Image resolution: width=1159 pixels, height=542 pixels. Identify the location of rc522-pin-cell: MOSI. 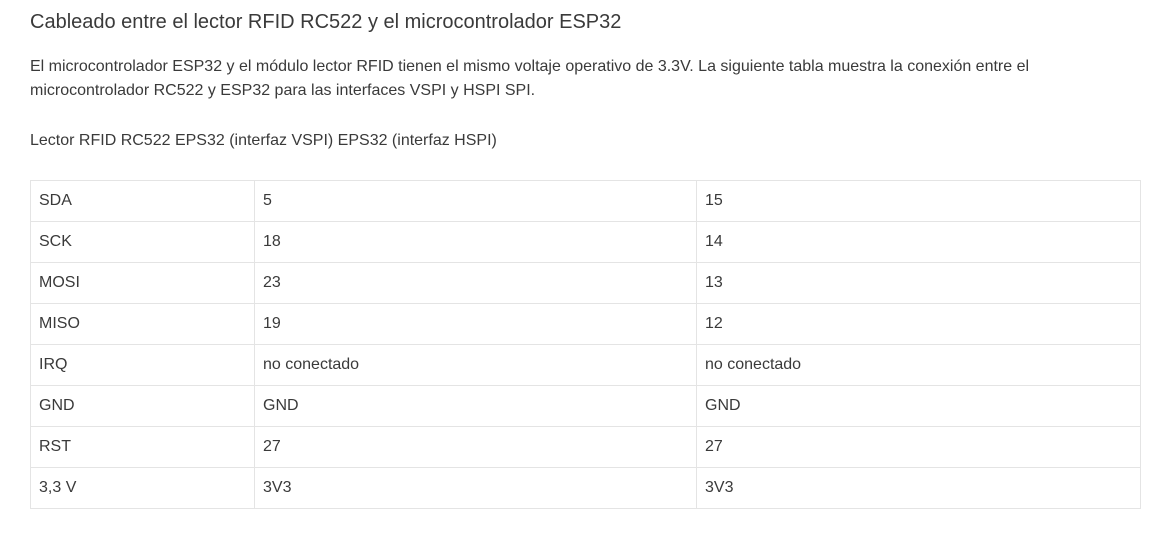
(142, 283).